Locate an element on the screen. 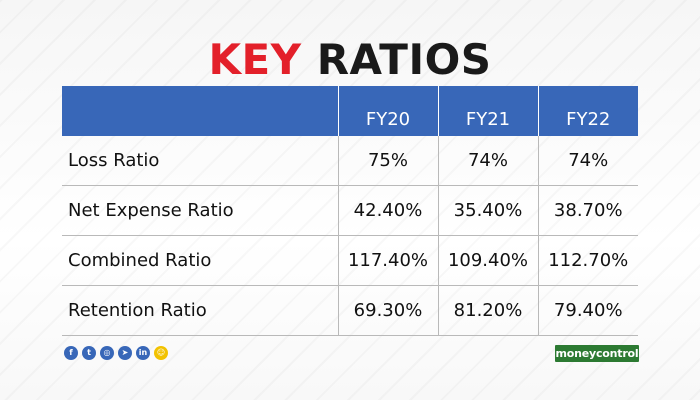 The image size is (700, 400). moneycontrol-logo: moneycontrol is located at coordinates (597, 353).